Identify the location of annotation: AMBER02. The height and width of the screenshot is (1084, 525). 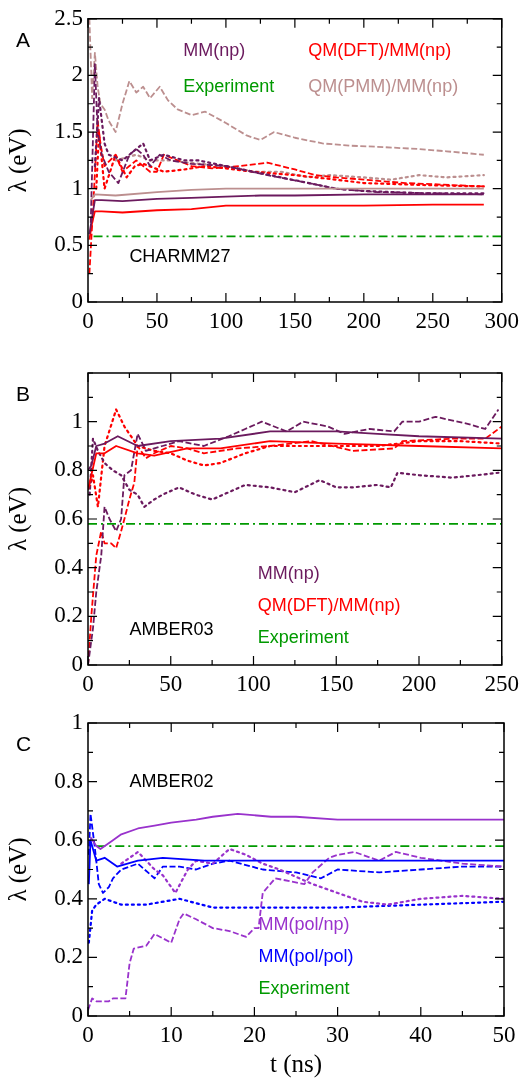
(171, 780).